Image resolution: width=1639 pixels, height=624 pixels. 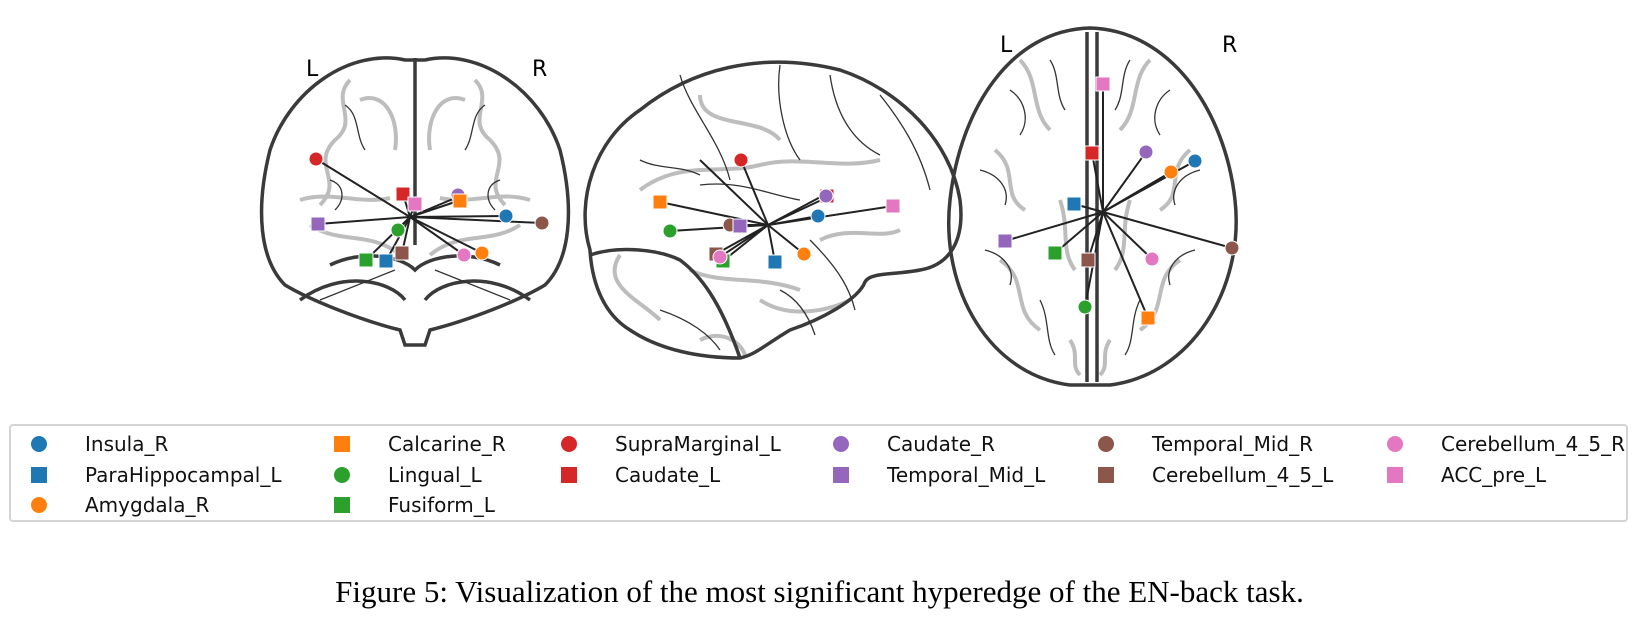 I want to click on axial-node-amygdala-r, so click(x=1171, y=172).